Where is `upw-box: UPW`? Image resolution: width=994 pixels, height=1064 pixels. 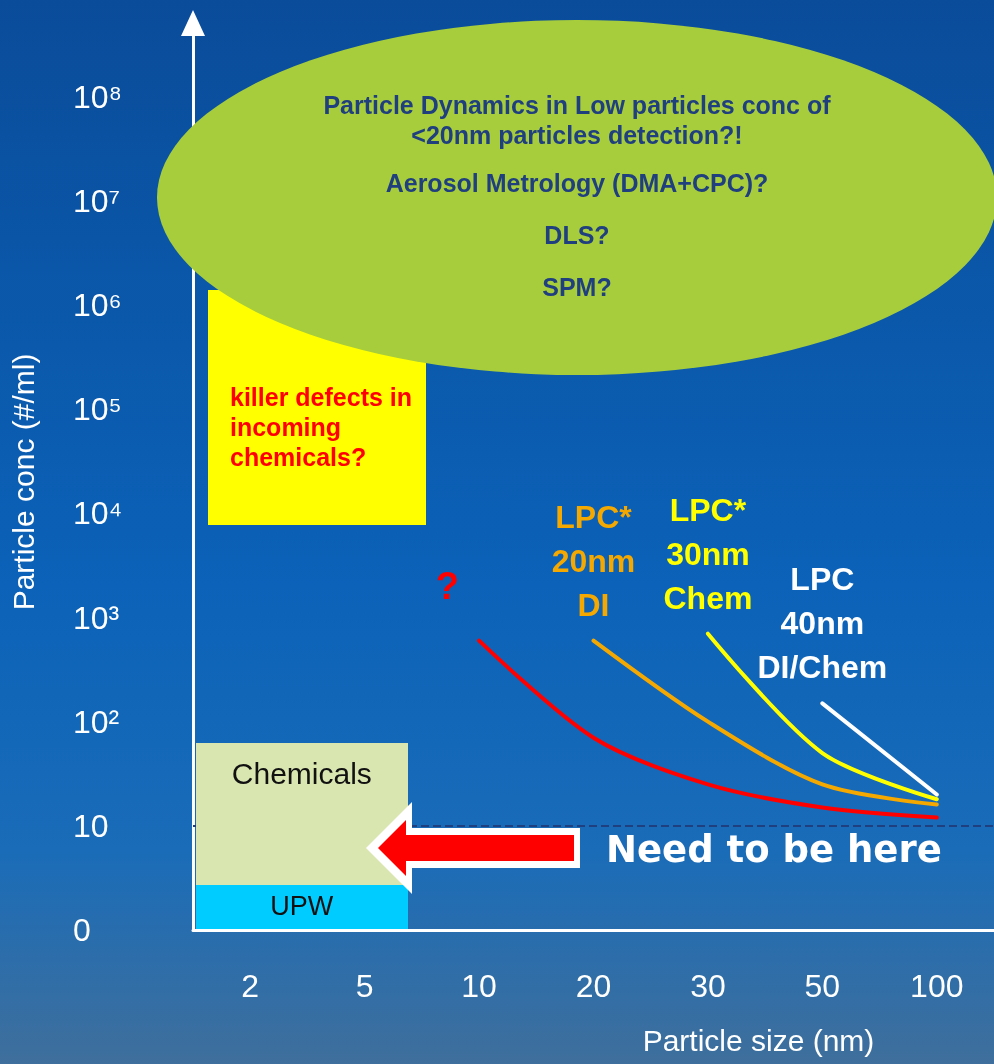
upw-box: UPW is located at coordinates (302, 907).